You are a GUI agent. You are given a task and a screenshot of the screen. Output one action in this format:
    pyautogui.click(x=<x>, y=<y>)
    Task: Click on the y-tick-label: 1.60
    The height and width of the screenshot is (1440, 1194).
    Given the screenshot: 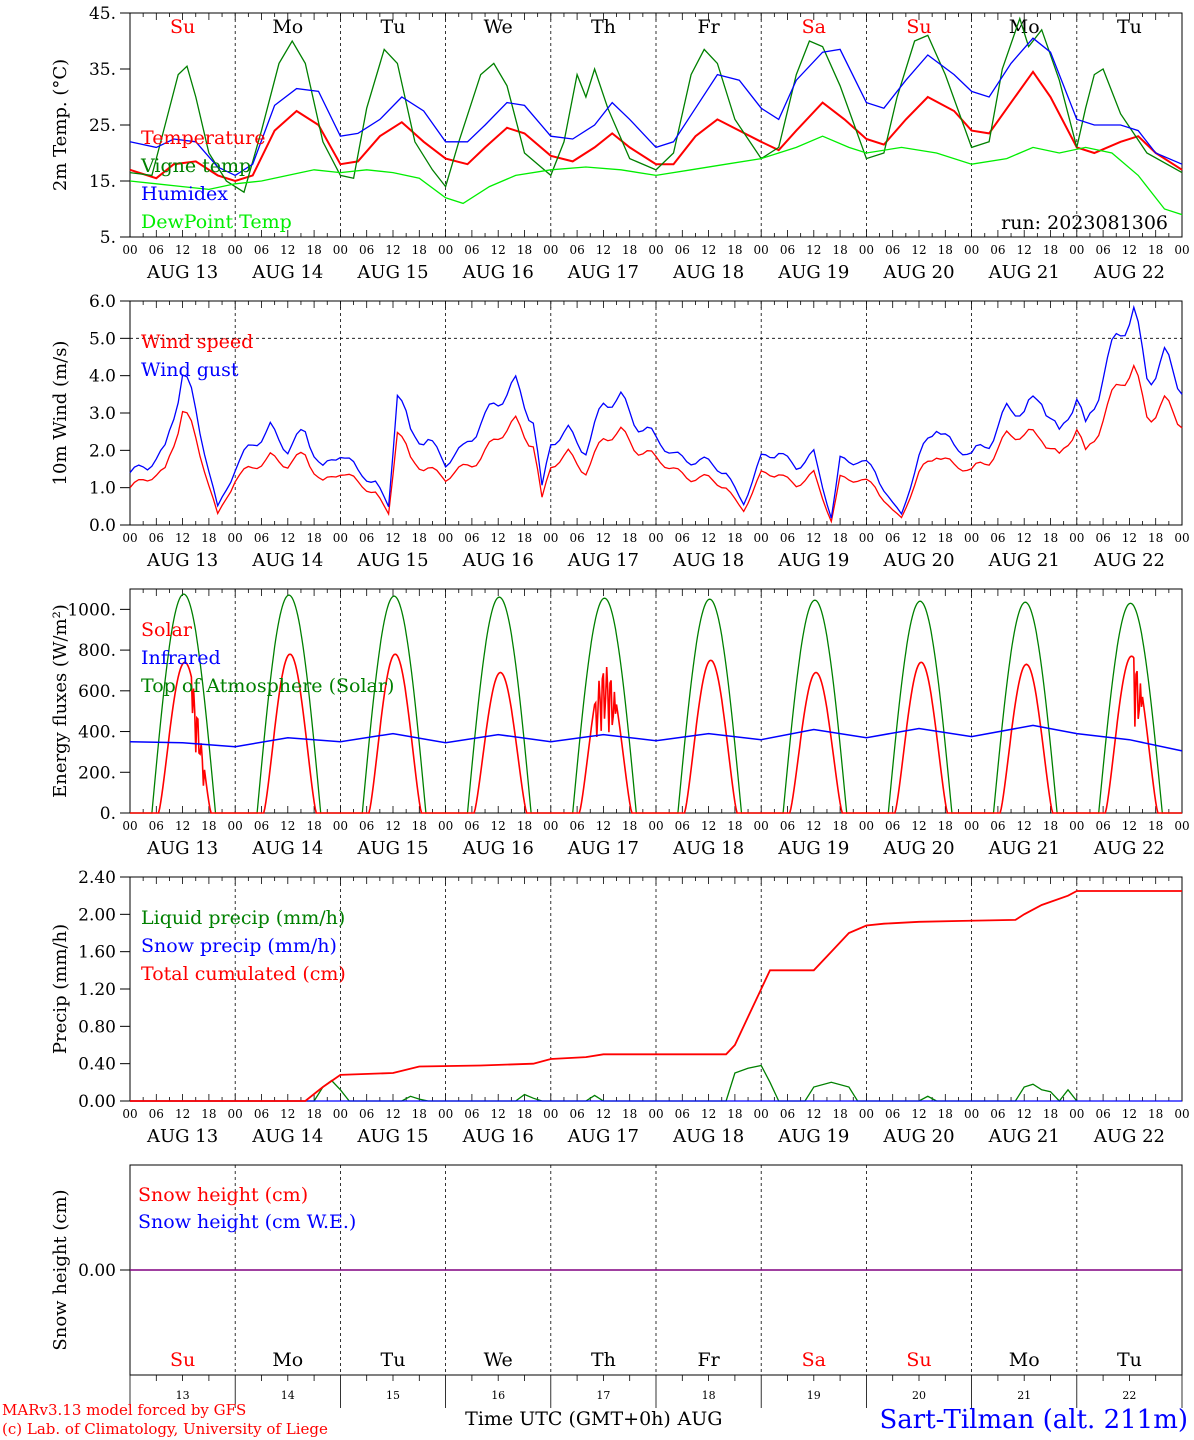 What is the action you would take?
    pyautogui.click(x=97, y=953)
    